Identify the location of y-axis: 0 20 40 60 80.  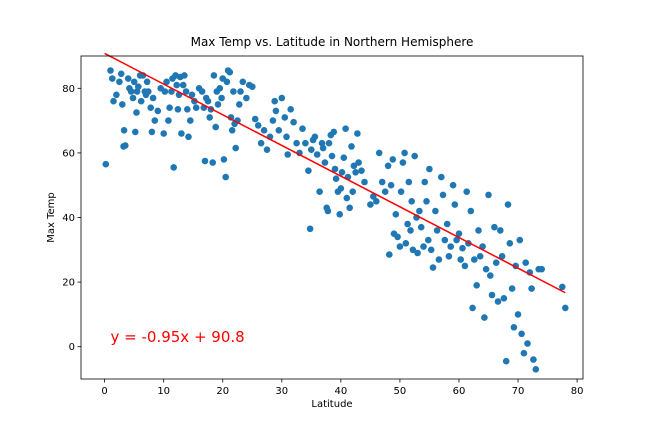
(71, 218).